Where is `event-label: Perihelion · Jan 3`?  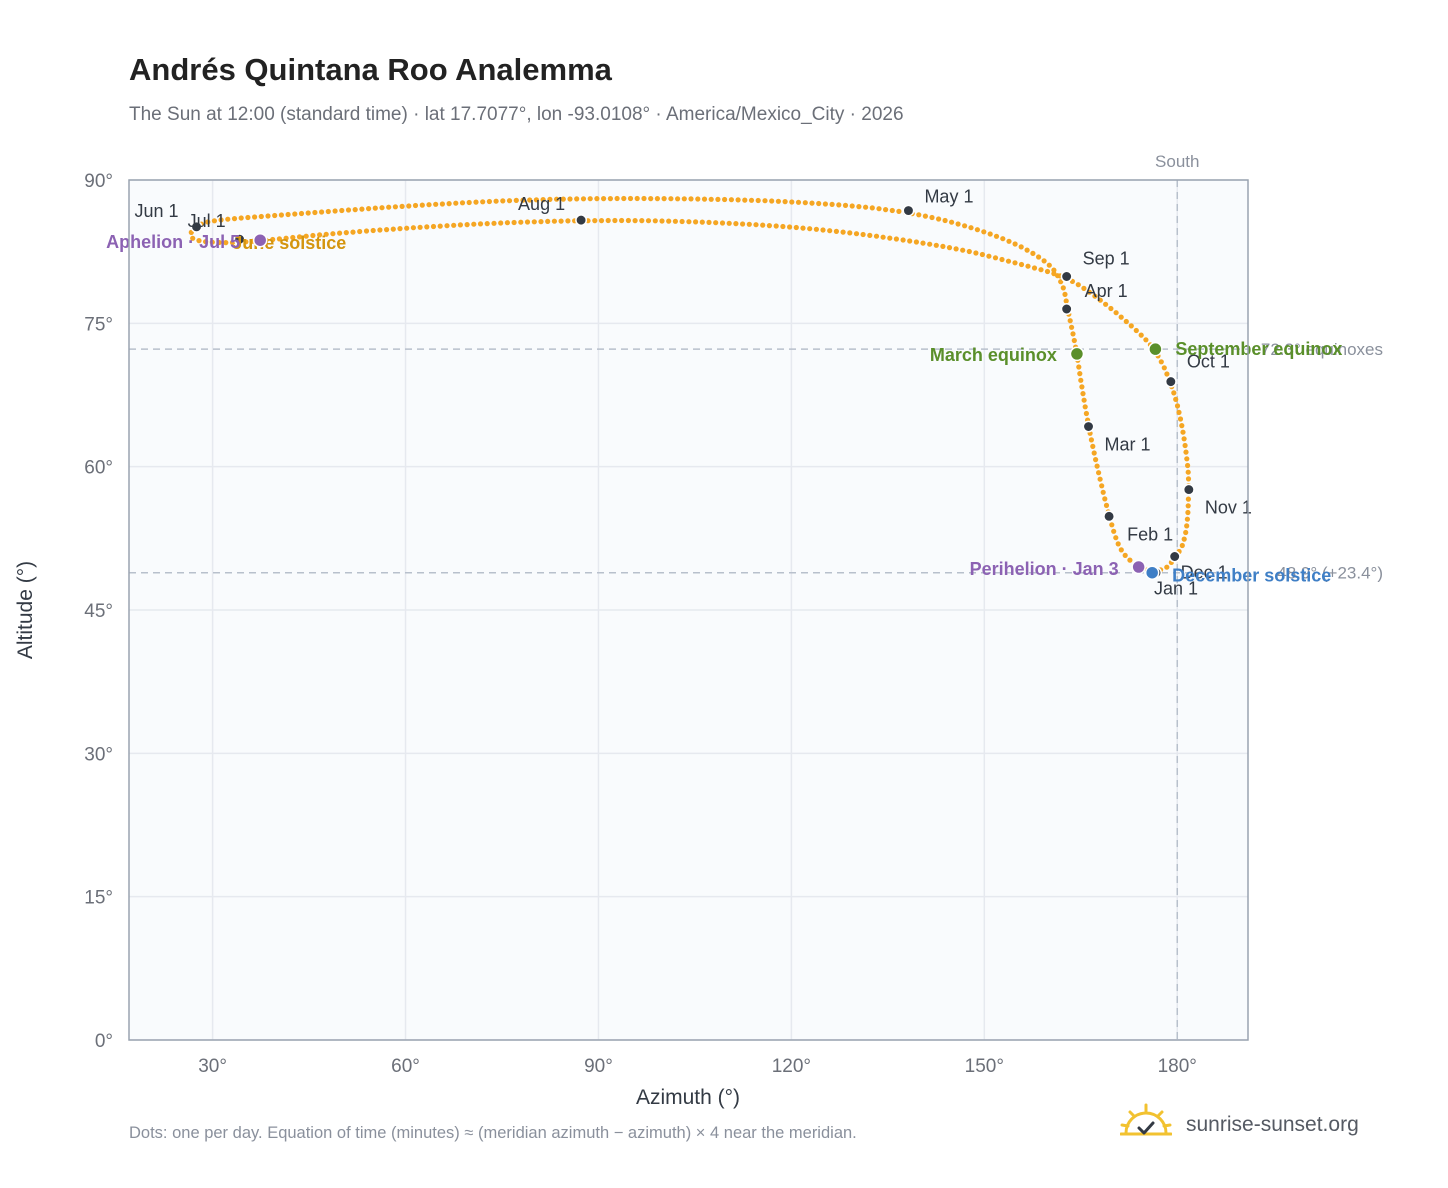
event-label: Perihelion · Jan 3 is located at coordinates (1044, 569).